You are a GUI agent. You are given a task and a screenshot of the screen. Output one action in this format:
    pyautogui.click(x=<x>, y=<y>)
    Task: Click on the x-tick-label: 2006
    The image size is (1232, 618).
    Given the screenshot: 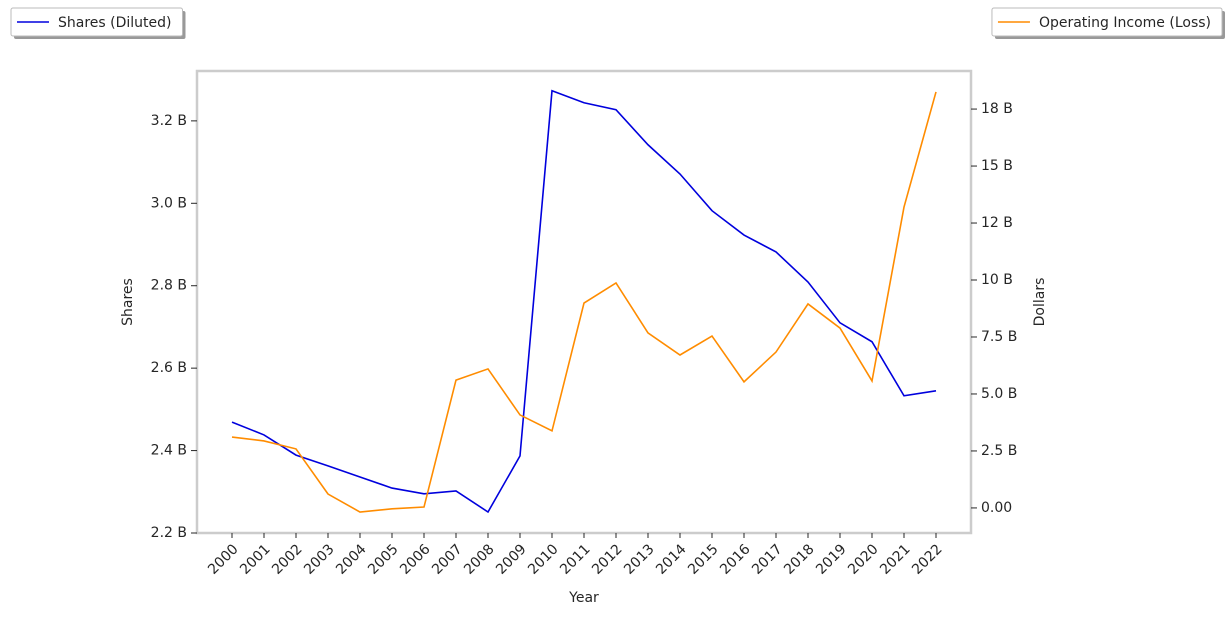 What is the action you would take?
    pyautogui.click(x=415, y=559)
    